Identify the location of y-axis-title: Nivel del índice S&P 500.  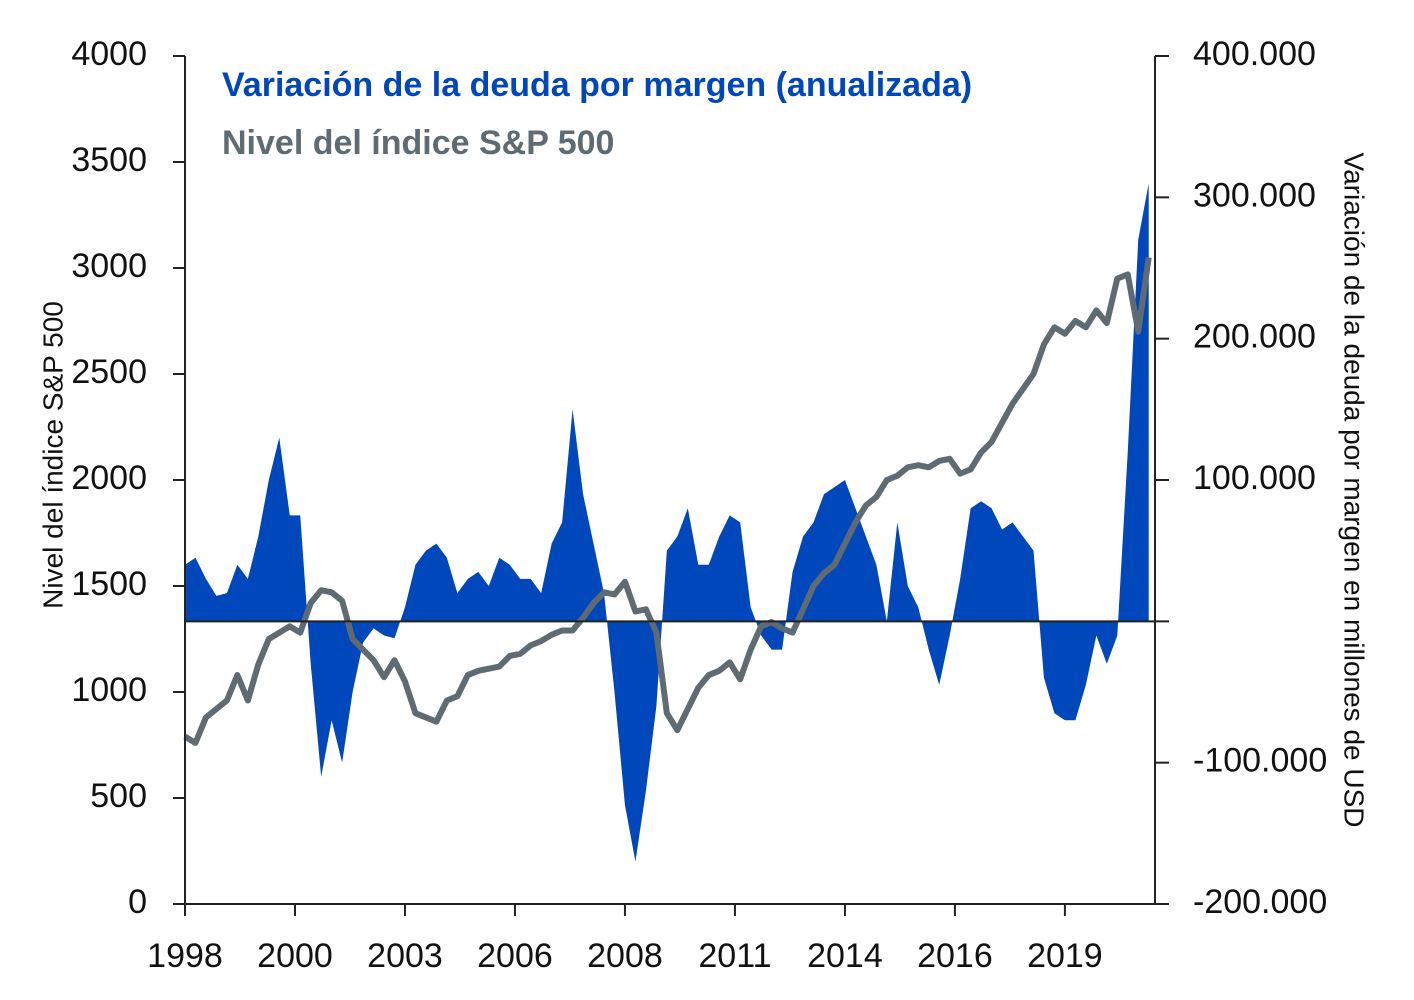
(52, 455).